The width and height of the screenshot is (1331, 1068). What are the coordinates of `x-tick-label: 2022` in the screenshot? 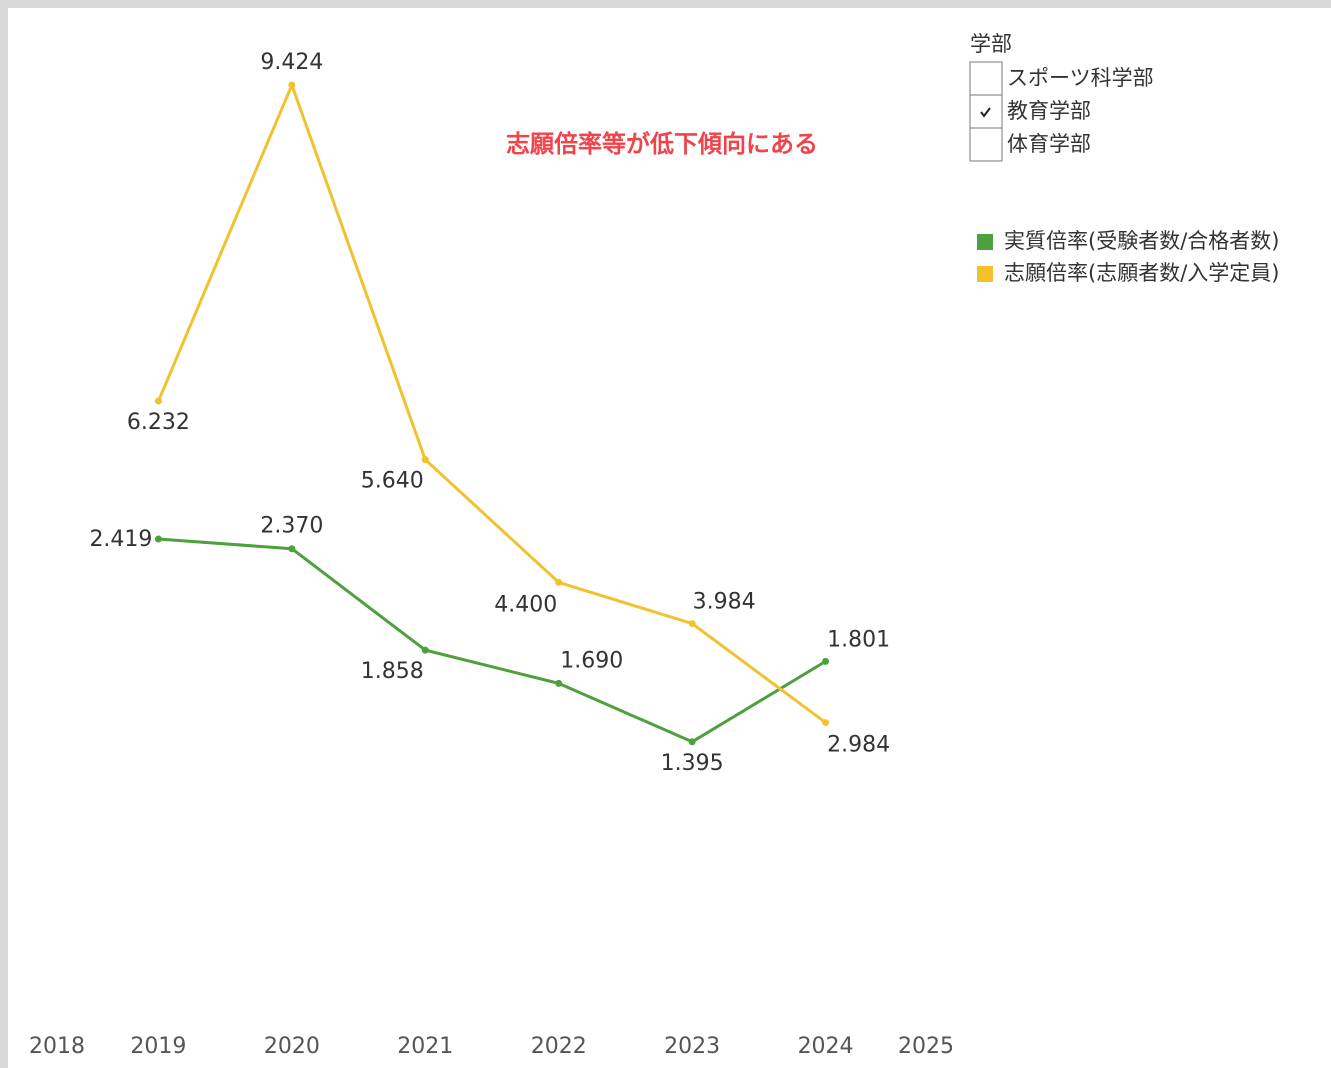 It's located at (559, 1046).